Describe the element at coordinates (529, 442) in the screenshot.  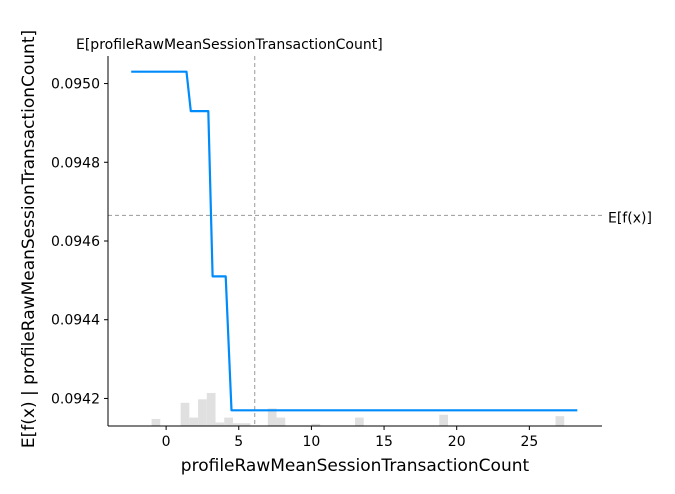
I see `x-tick-label: 25` at that location.